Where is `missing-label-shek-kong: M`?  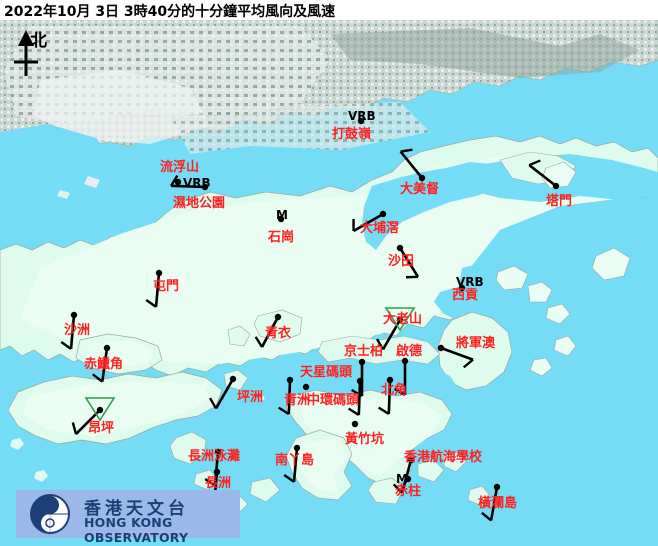
missing-label-shek-kong: M is located at coordinates (282, 215).